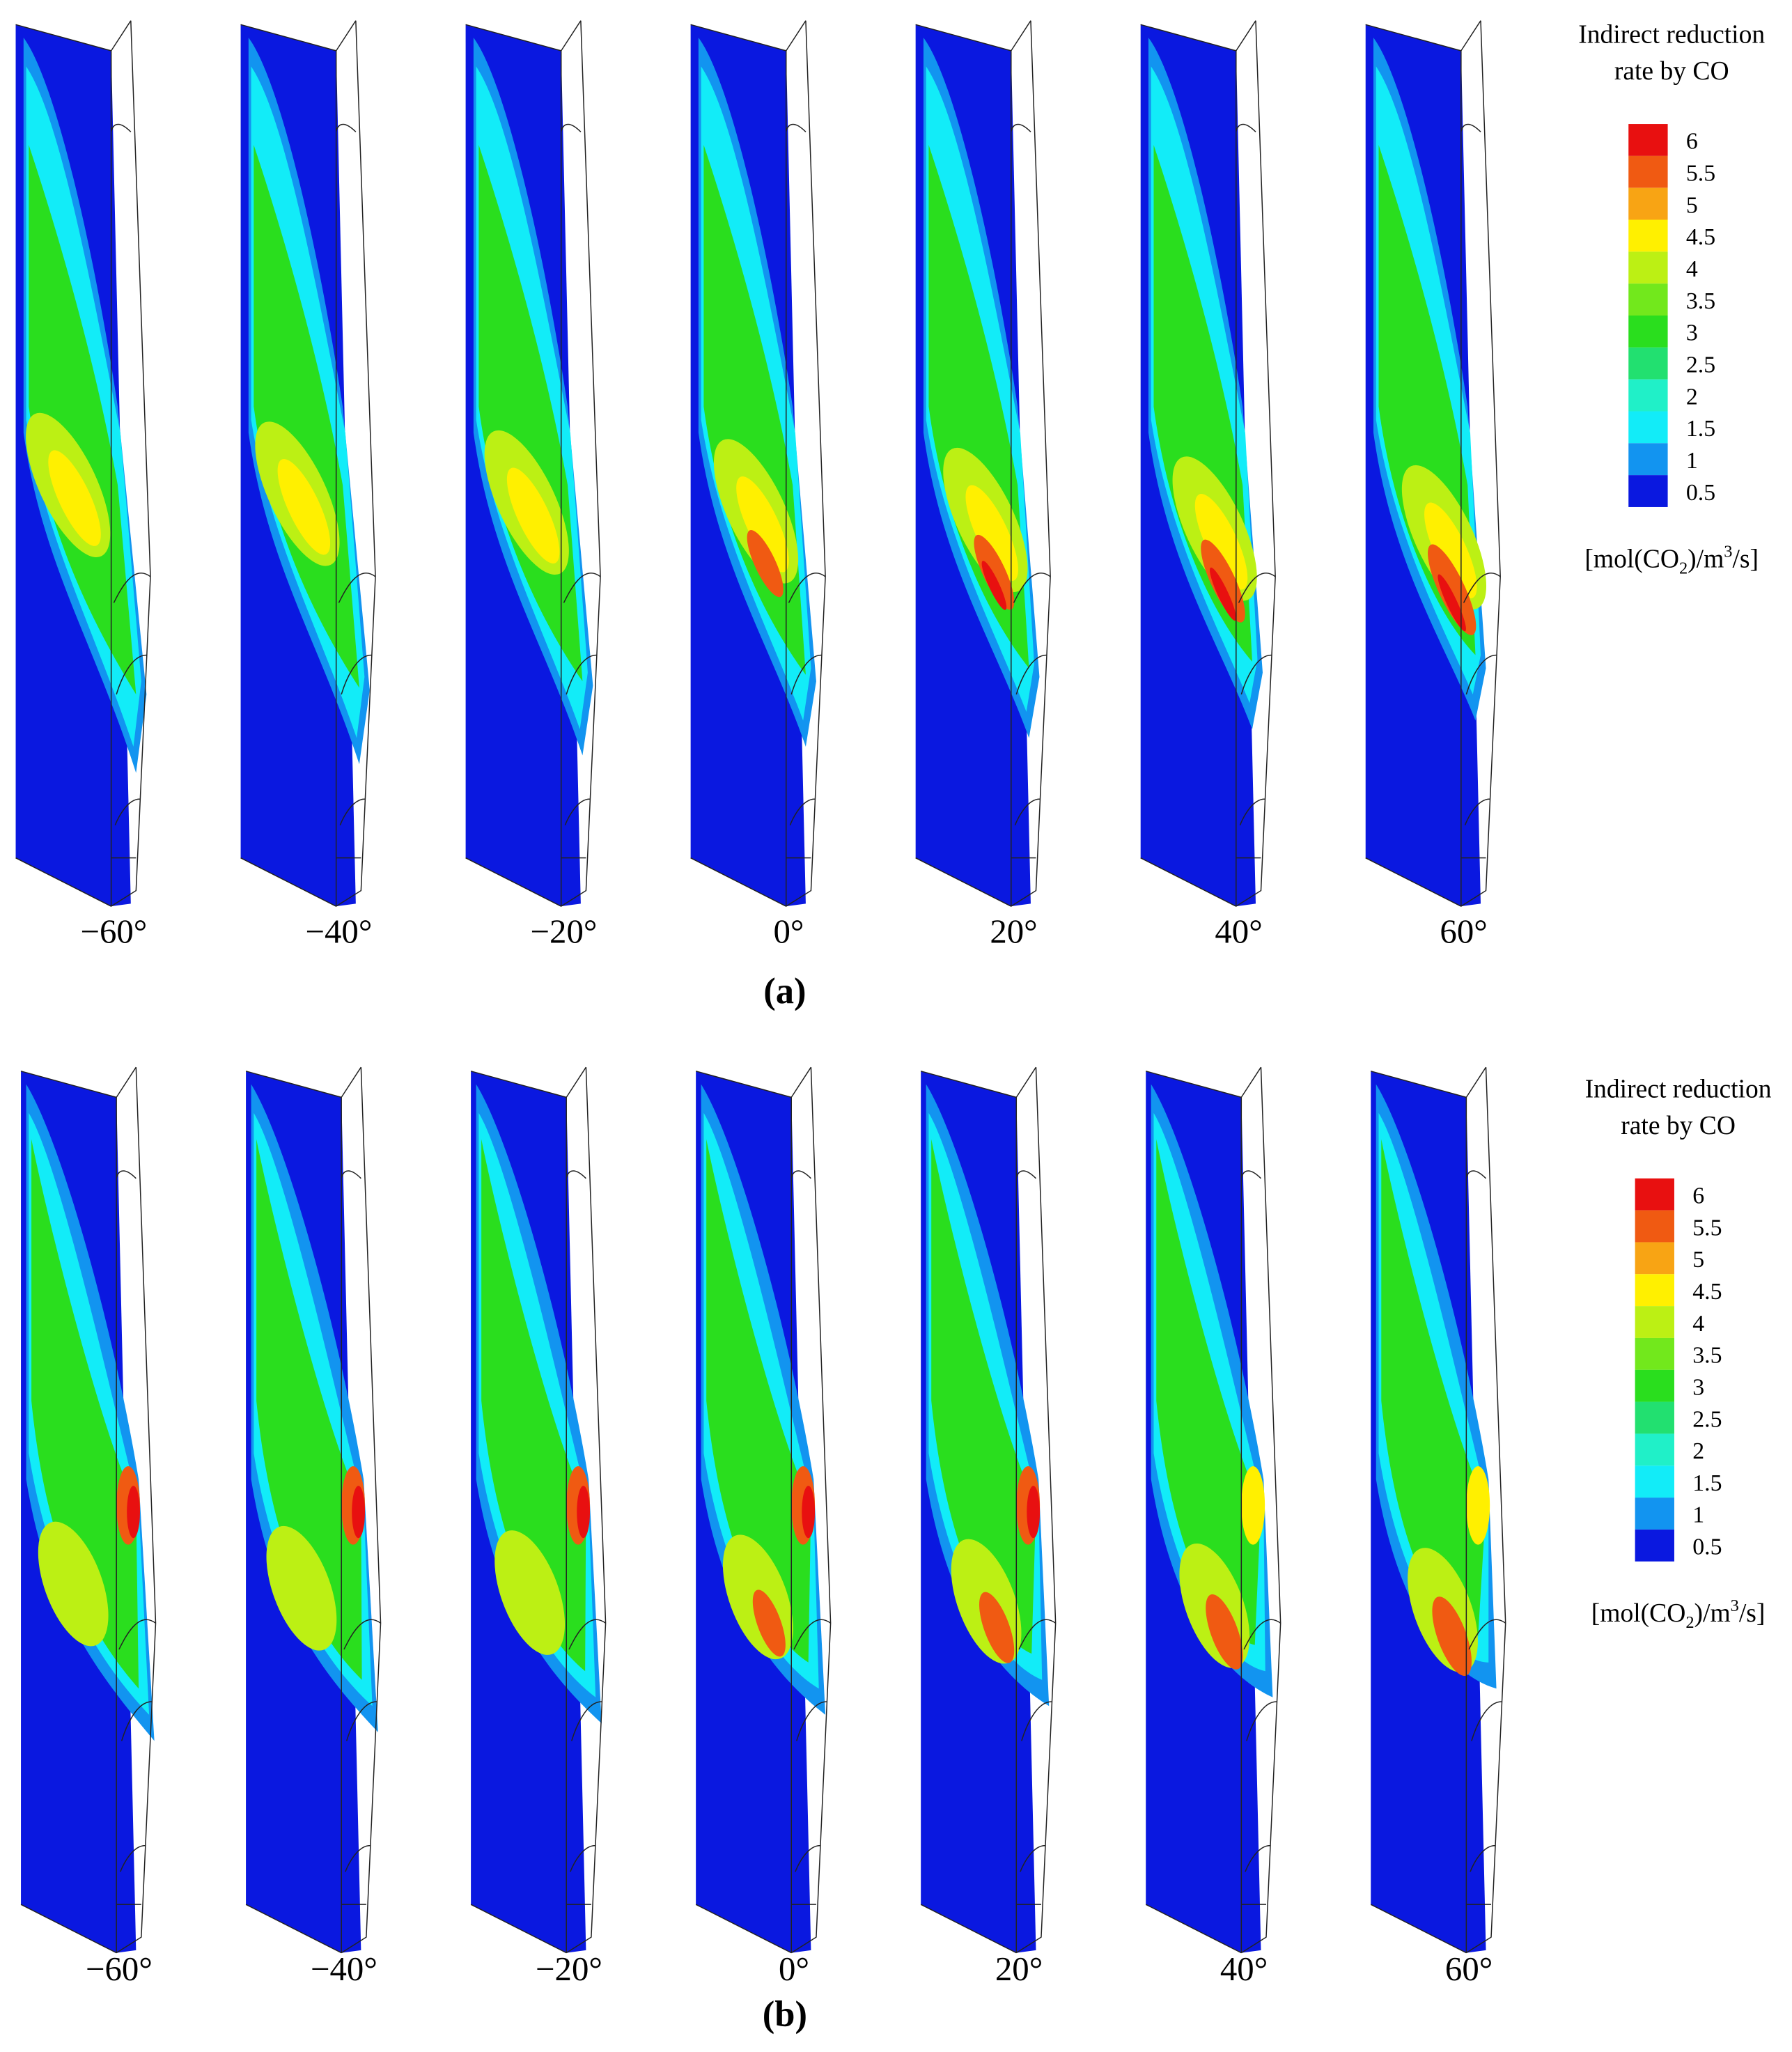 This screenshot has height=2052, width=1792. I want to click on legend-title: Indirect reduction, so click(1671, 35).